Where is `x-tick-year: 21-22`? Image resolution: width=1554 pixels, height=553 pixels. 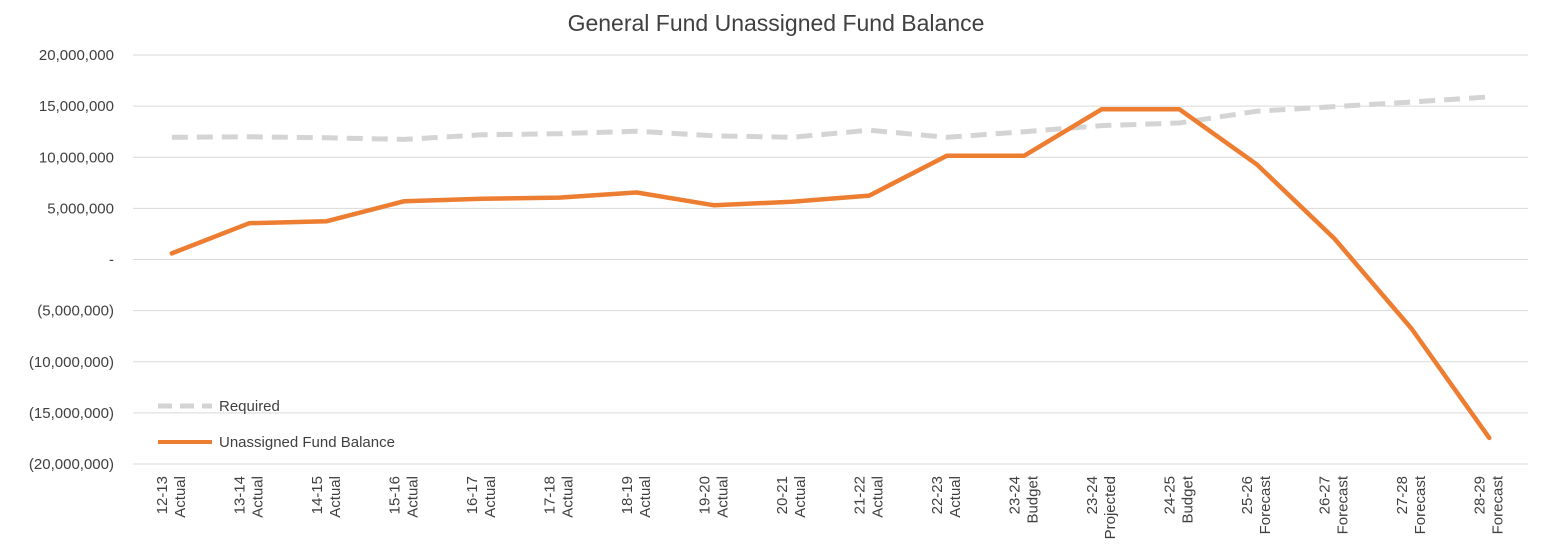 x-tick-year: 21-22 is located at coordinates (859, 495).